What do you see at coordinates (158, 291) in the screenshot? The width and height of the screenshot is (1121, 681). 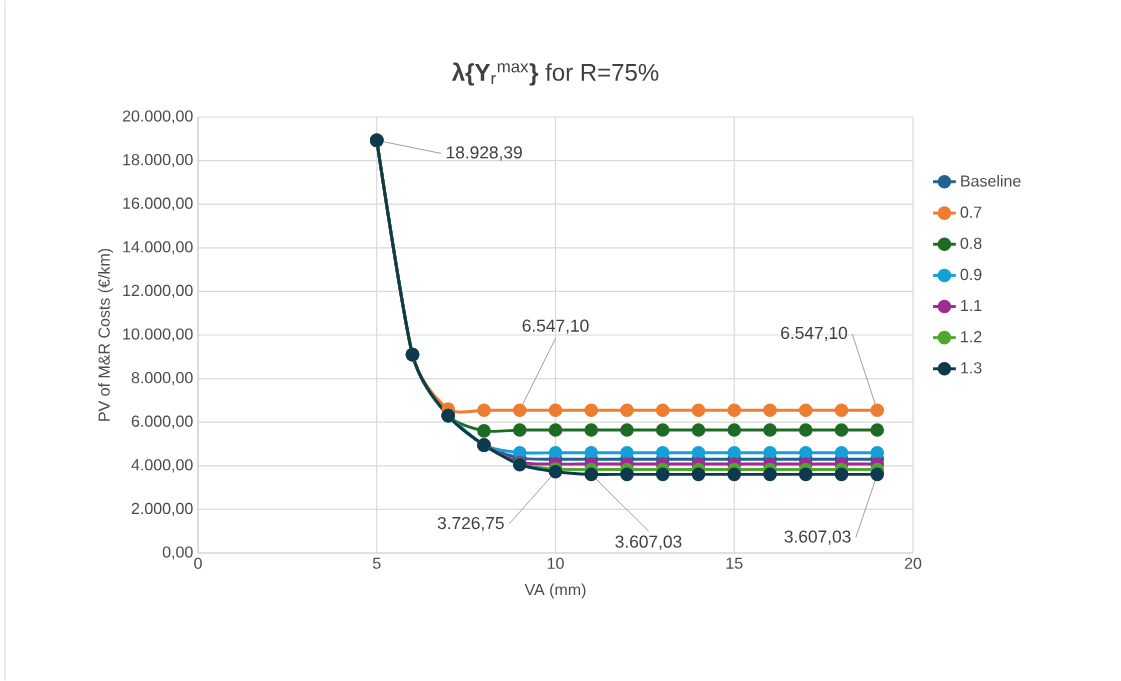 I see `y-tick-label: 12.000,00` at bounding box center [158, 291].